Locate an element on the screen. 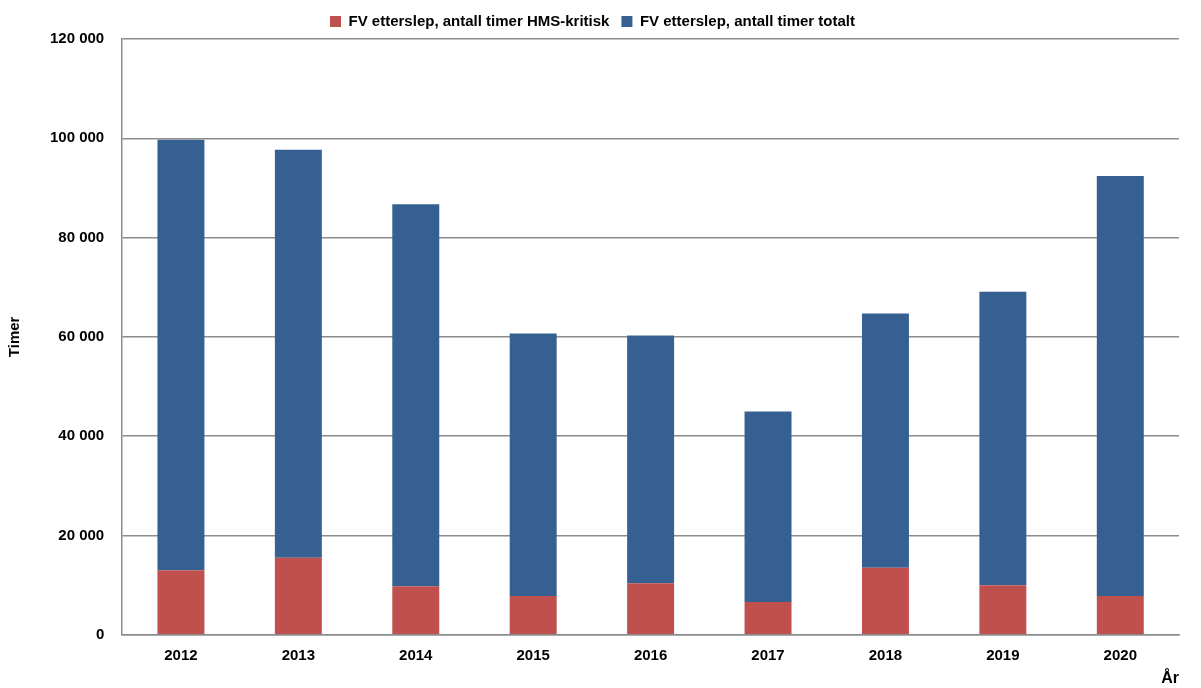 Image resolution: width=1201 pixels, height=688 pixels. x-tick-label: 2012 is located at coordinates (181, 654).